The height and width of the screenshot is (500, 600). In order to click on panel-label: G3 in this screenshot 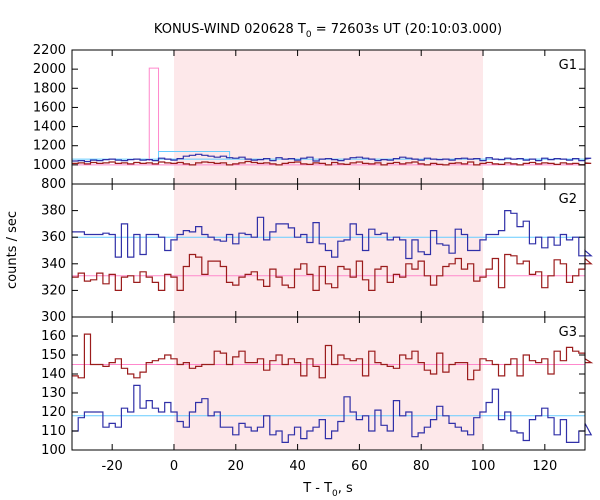, I will do `click(568, 332)`.